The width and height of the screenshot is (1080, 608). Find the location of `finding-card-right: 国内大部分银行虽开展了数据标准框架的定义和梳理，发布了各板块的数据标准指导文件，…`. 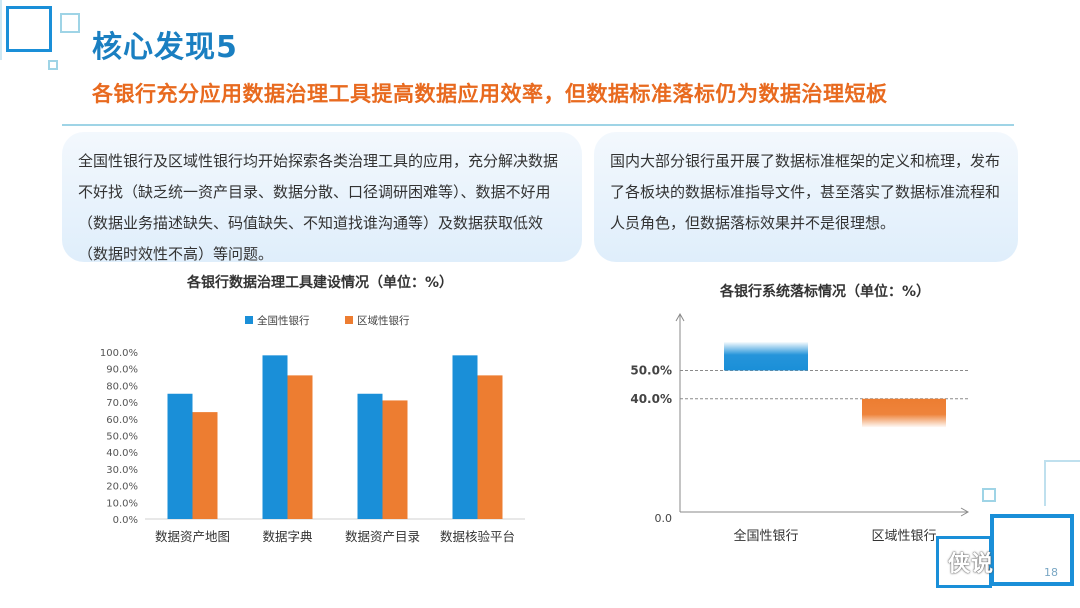

finding-card-right: 国内大部分银行虽开展了数据标准框架的定义和梳理，发布了各板块的数据标准指导文件，… is located at coordinates (806, 197).